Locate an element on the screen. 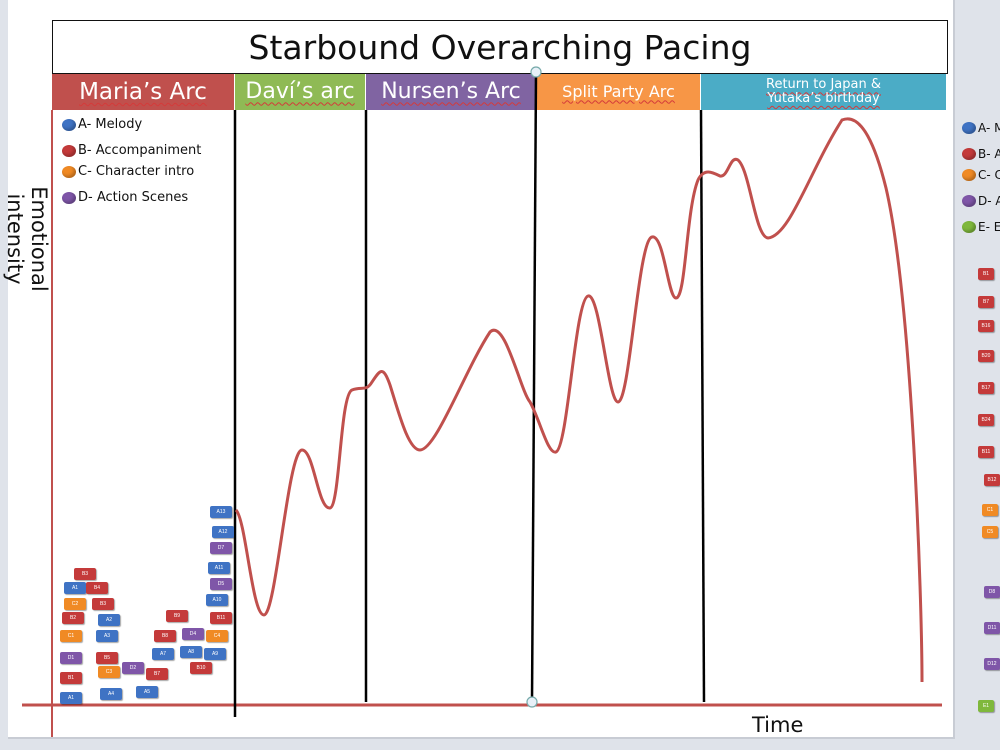 The height and width of the screenshot is (750, 1000). offslide-legend-item: A- M is located at coordinates (981, 128).